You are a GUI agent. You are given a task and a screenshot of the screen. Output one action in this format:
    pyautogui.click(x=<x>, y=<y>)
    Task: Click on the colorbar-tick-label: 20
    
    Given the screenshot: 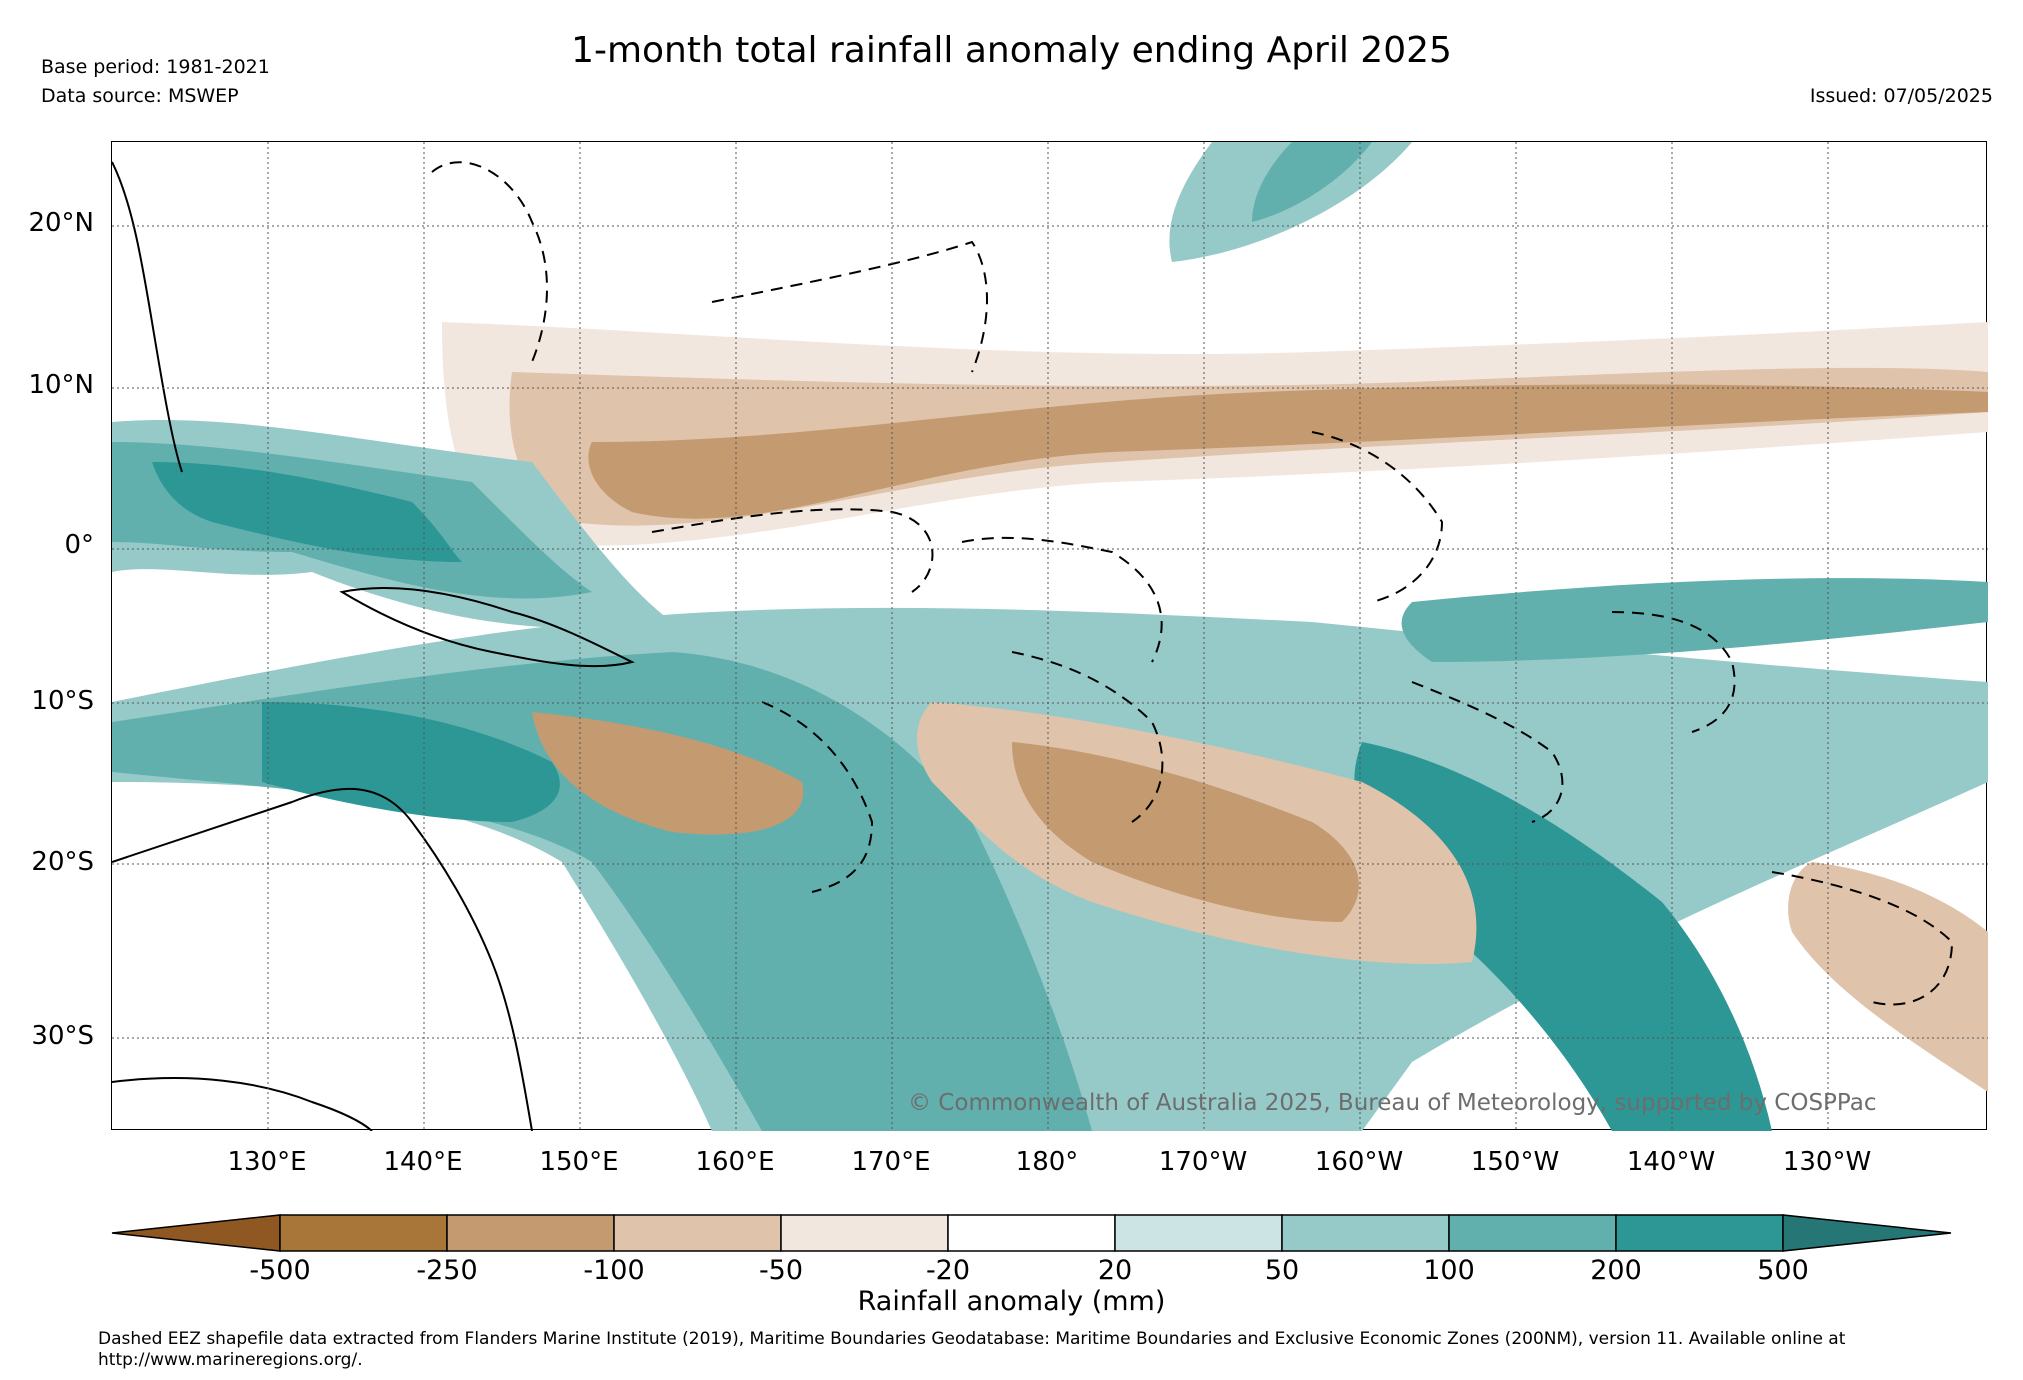 What is the action you would take?
    pyautogui.click(x=1115, y=1270)
    